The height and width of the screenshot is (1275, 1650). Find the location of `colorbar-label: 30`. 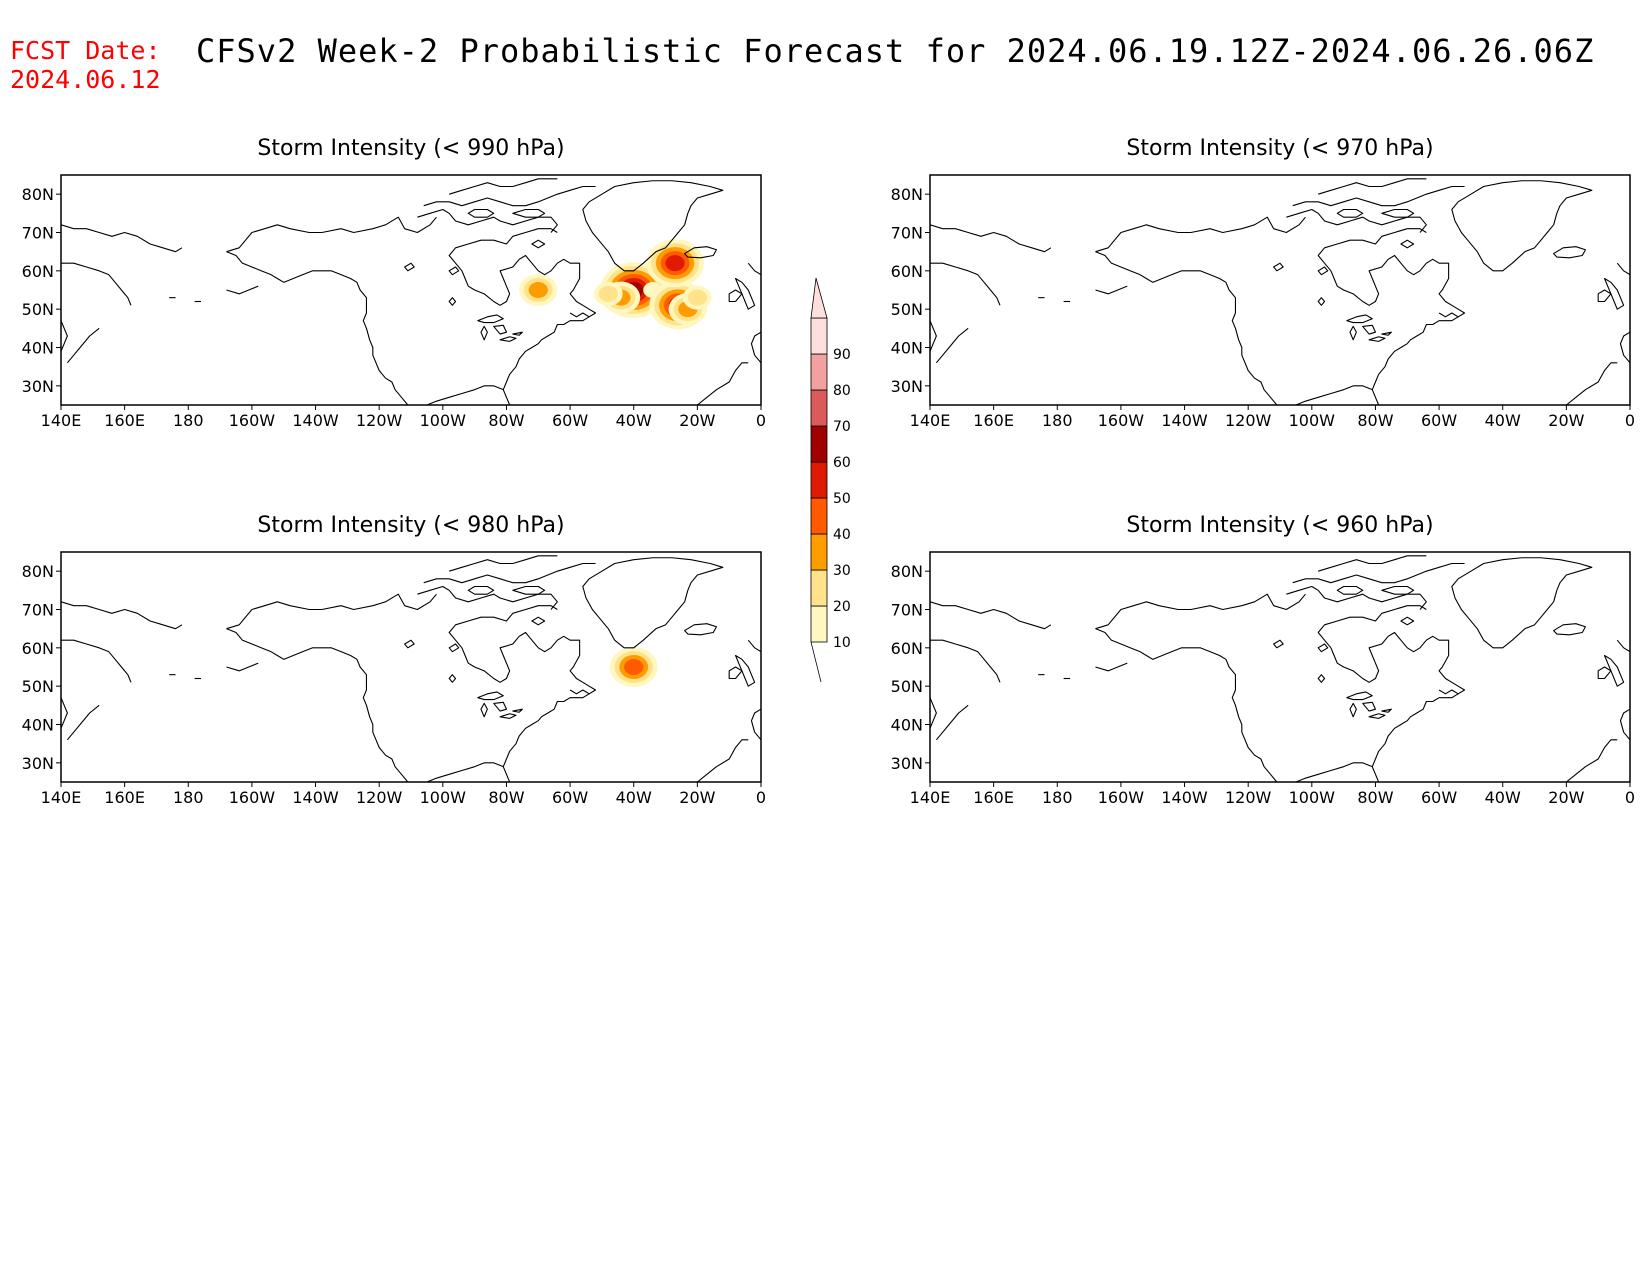

colorbar-label: 30 is located at coordinates (842, 571).